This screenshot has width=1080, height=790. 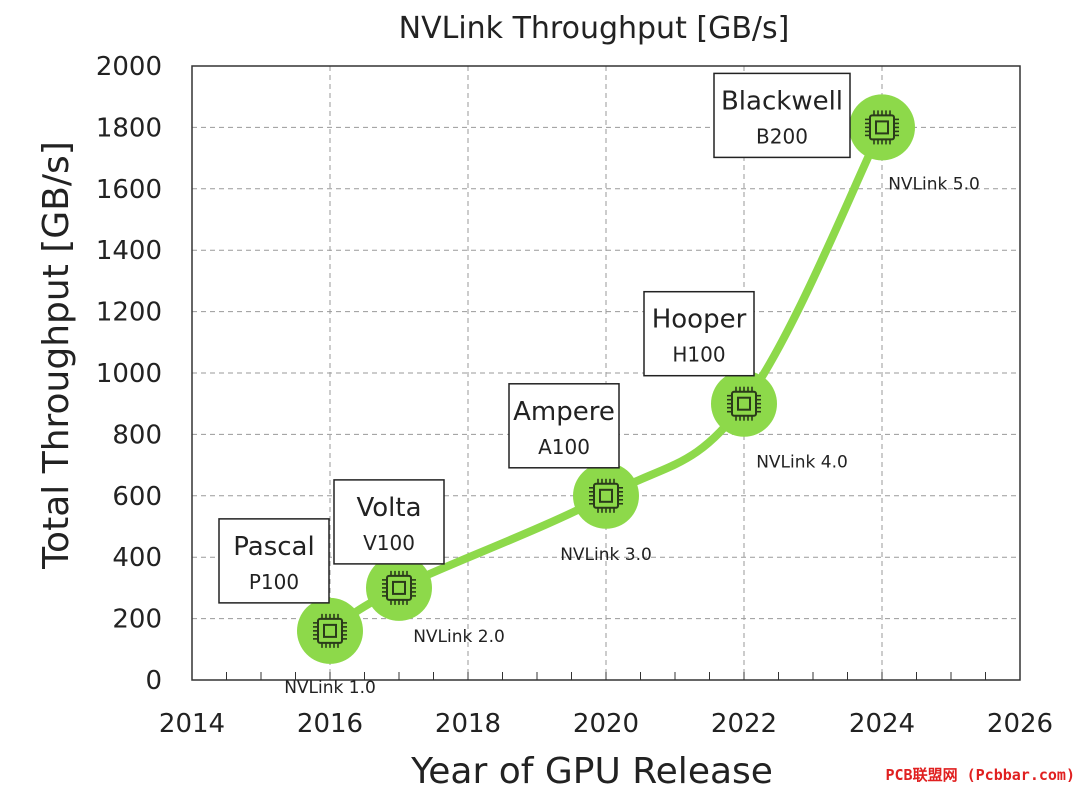 I want to click on y-tick-label: 1600, so click(x=129, y=190).